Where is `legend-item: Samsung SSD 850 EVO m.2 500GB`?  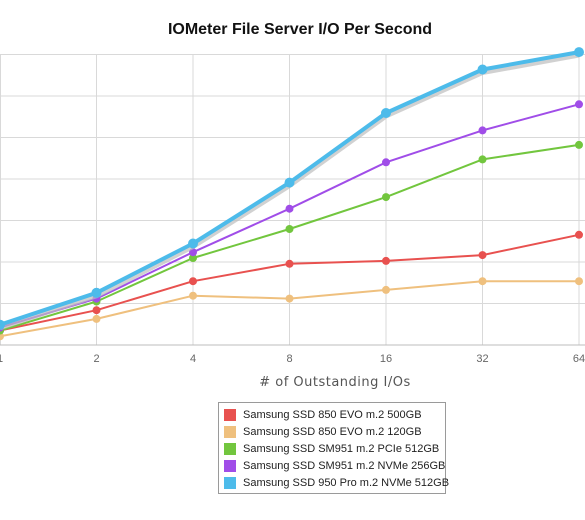
legend-item: Samsung SSD 850 EVO m.2 500GB is located at coordinates (331, 414).